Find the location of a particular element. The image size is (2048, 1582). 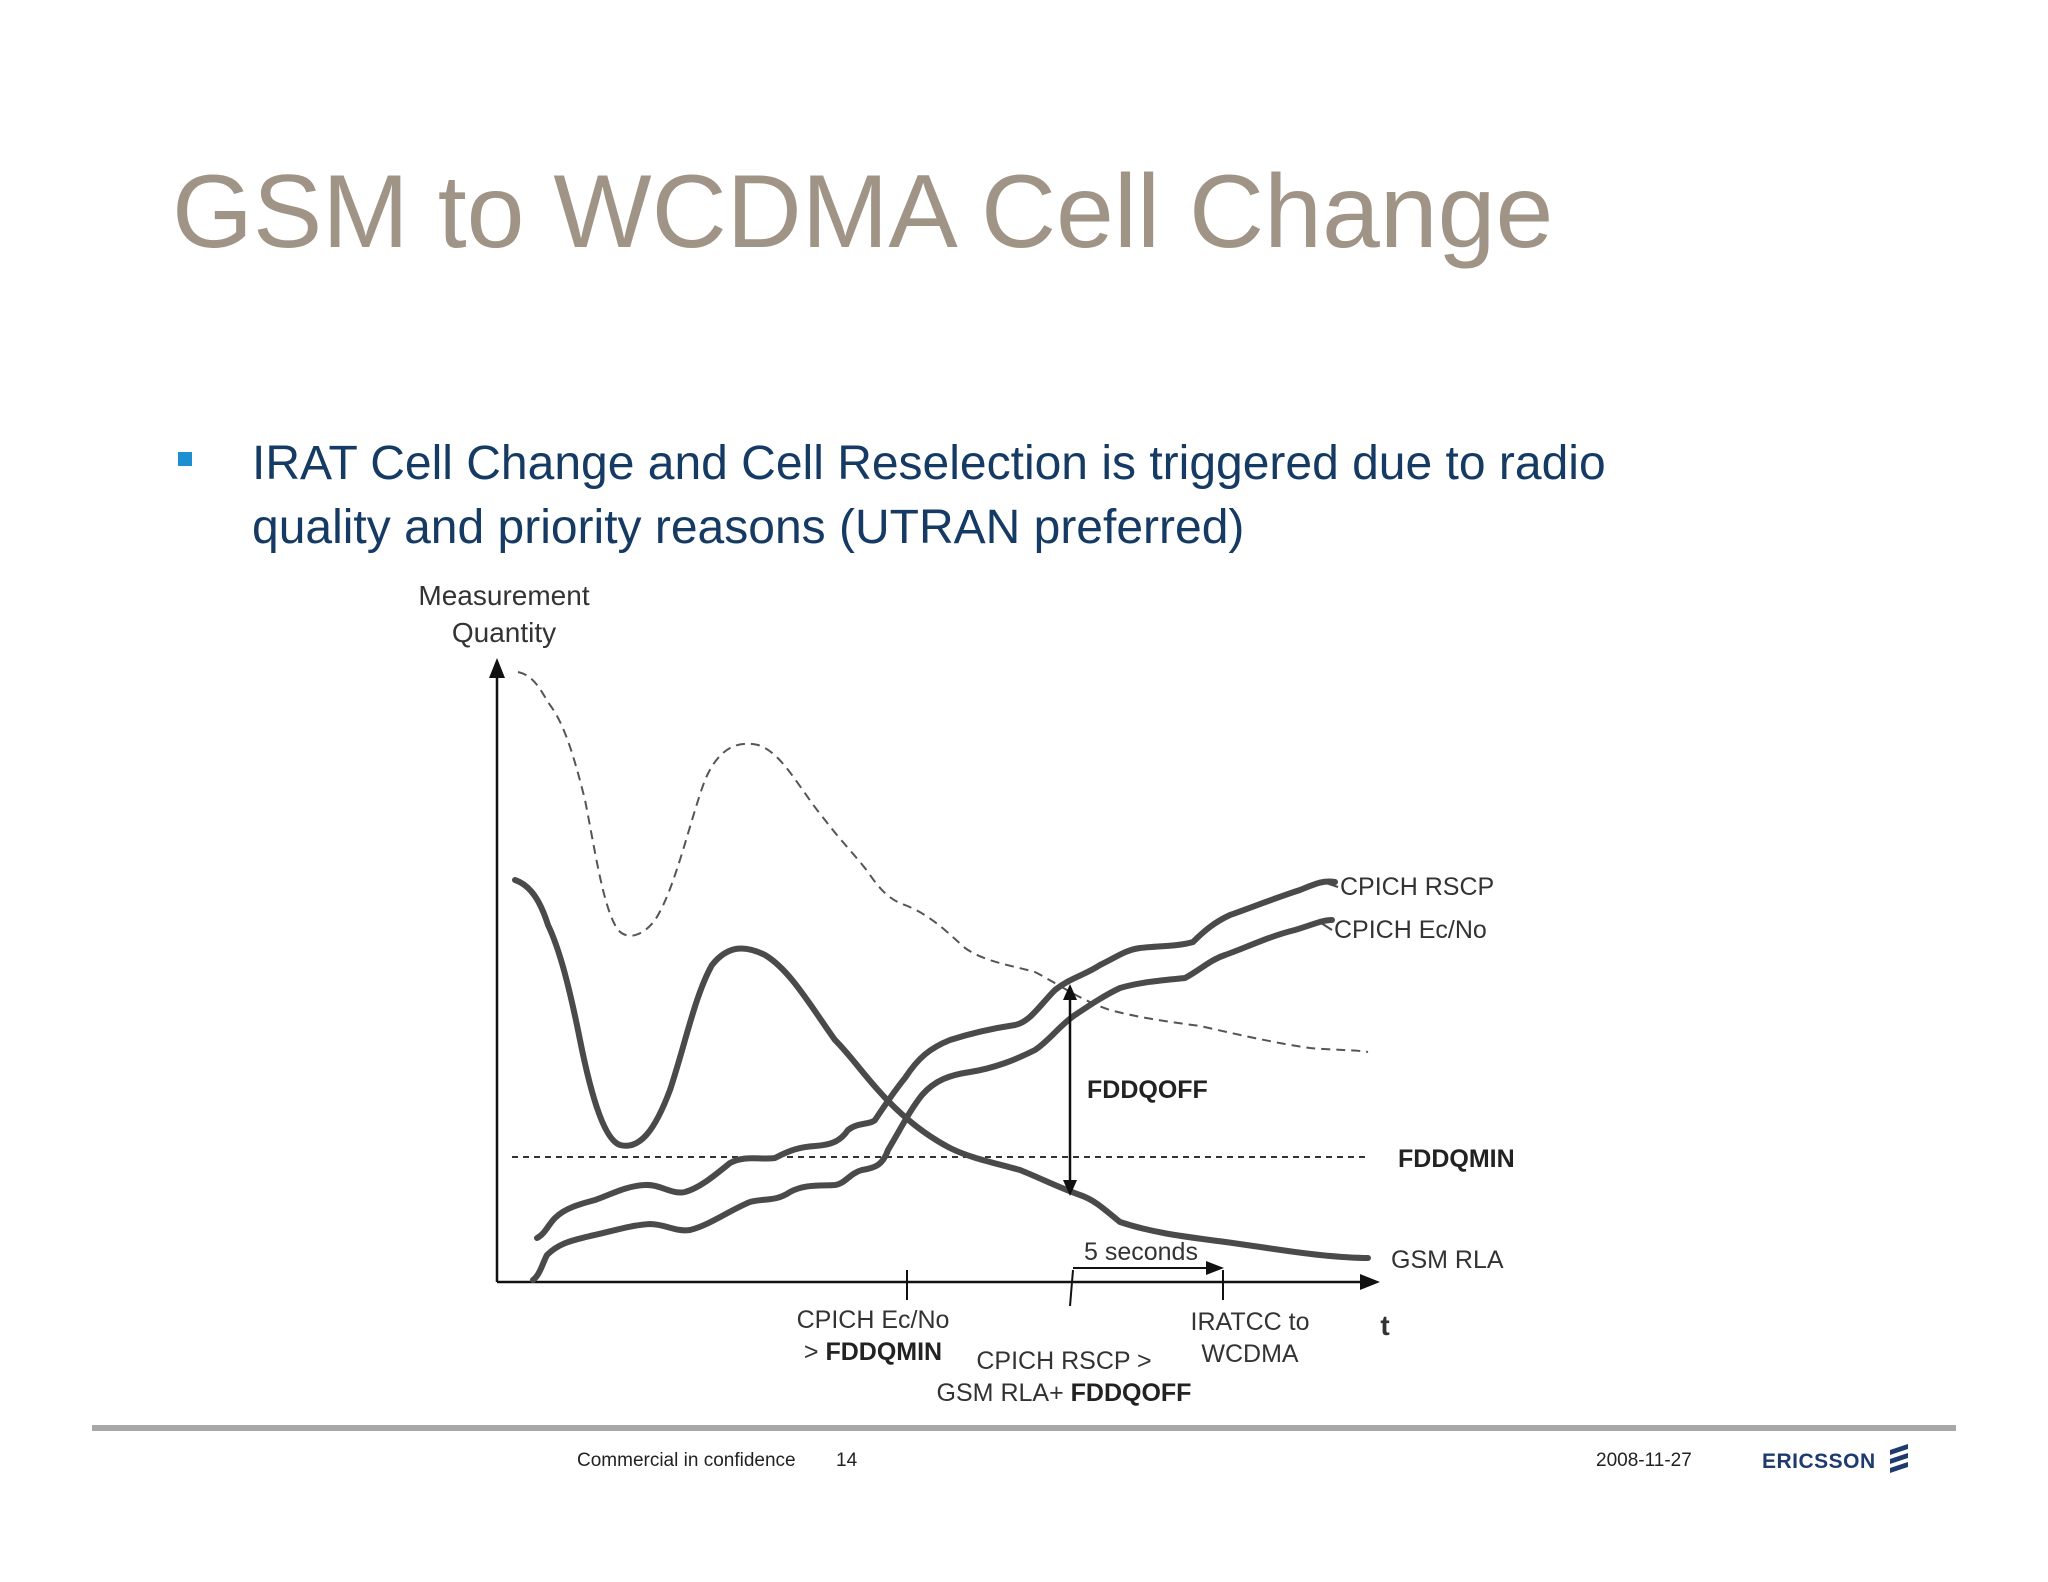

event1-label-line2: > FDDQMIN is located at coordinates (873, 1352).